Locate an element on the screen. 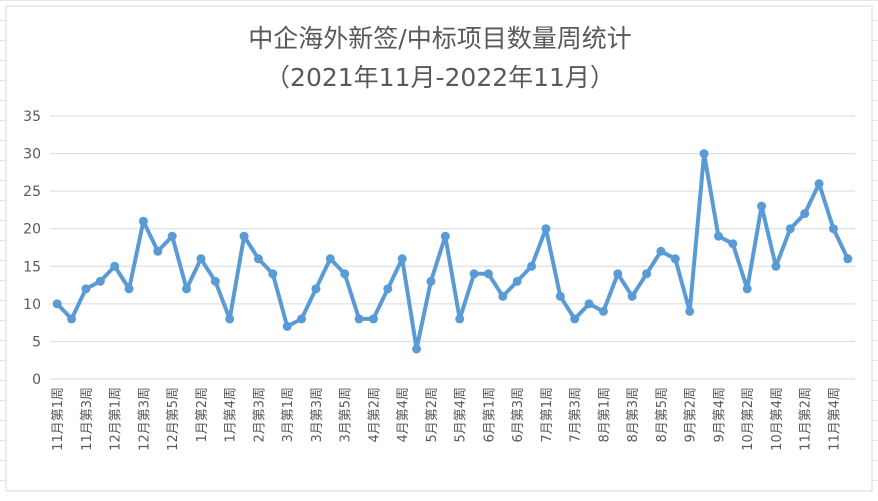  x-tick-label: 3月第1周 is located at coordinates (288, 415).